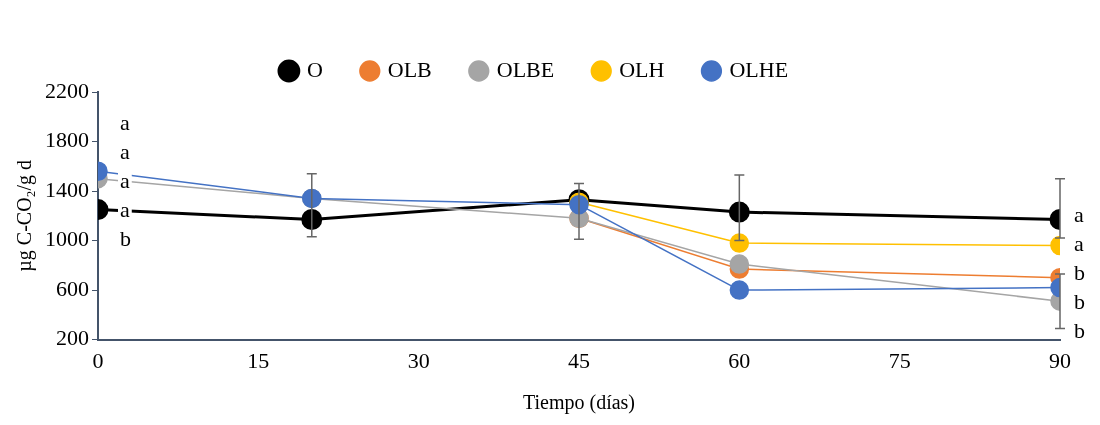 The width and height of the screenshot is (1100, 425). I want to click on x-tick-label: 15, so click(258, 360).